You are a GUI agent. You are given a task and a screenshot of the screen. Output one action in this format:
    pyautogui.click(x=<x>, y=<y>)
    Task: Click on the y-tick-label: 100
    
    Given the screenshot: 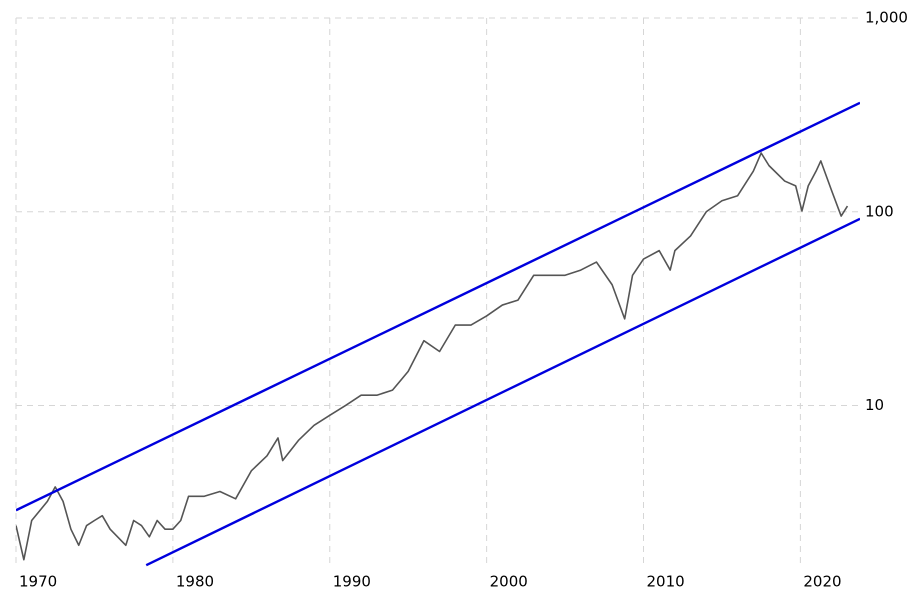 What is the action you would take?
    pyautogui.click(x=879, y=211)
    